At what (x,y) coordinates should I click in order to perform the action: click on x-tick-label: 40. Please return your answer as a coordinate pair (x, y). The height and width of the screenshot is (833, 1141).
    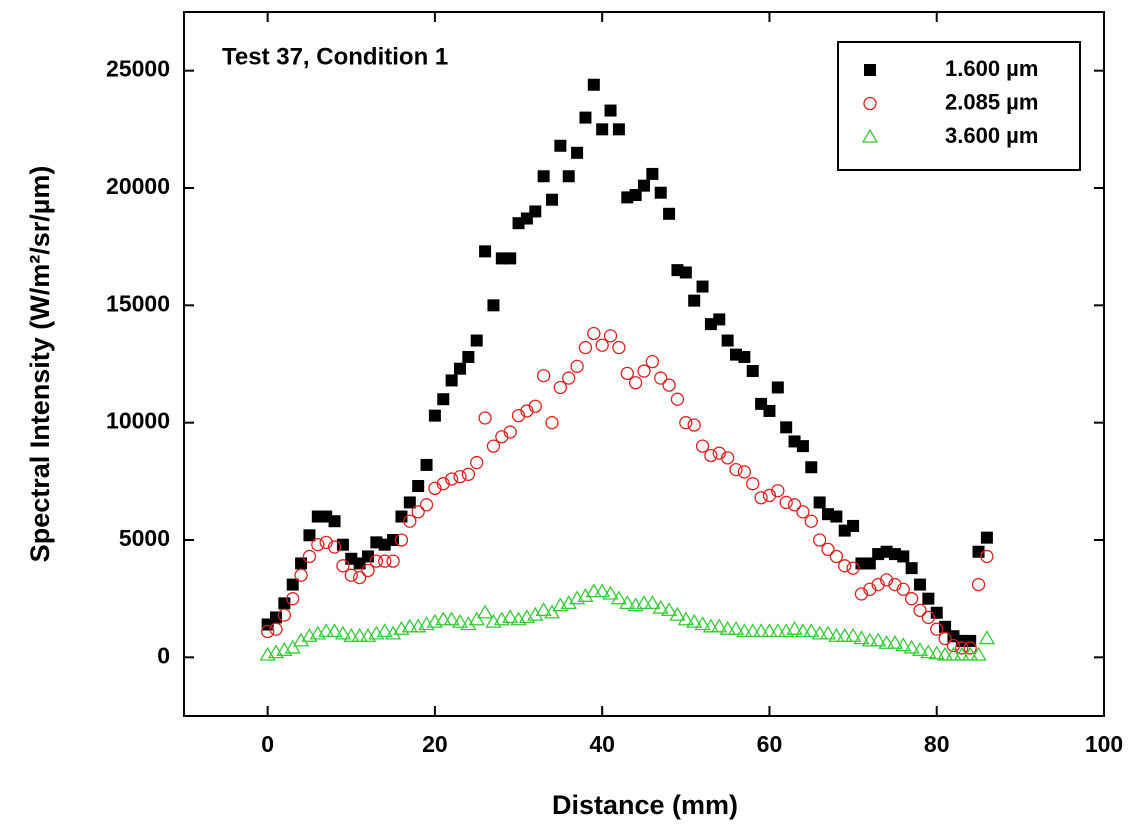
    Looking at the image, I should click on (602, 744).